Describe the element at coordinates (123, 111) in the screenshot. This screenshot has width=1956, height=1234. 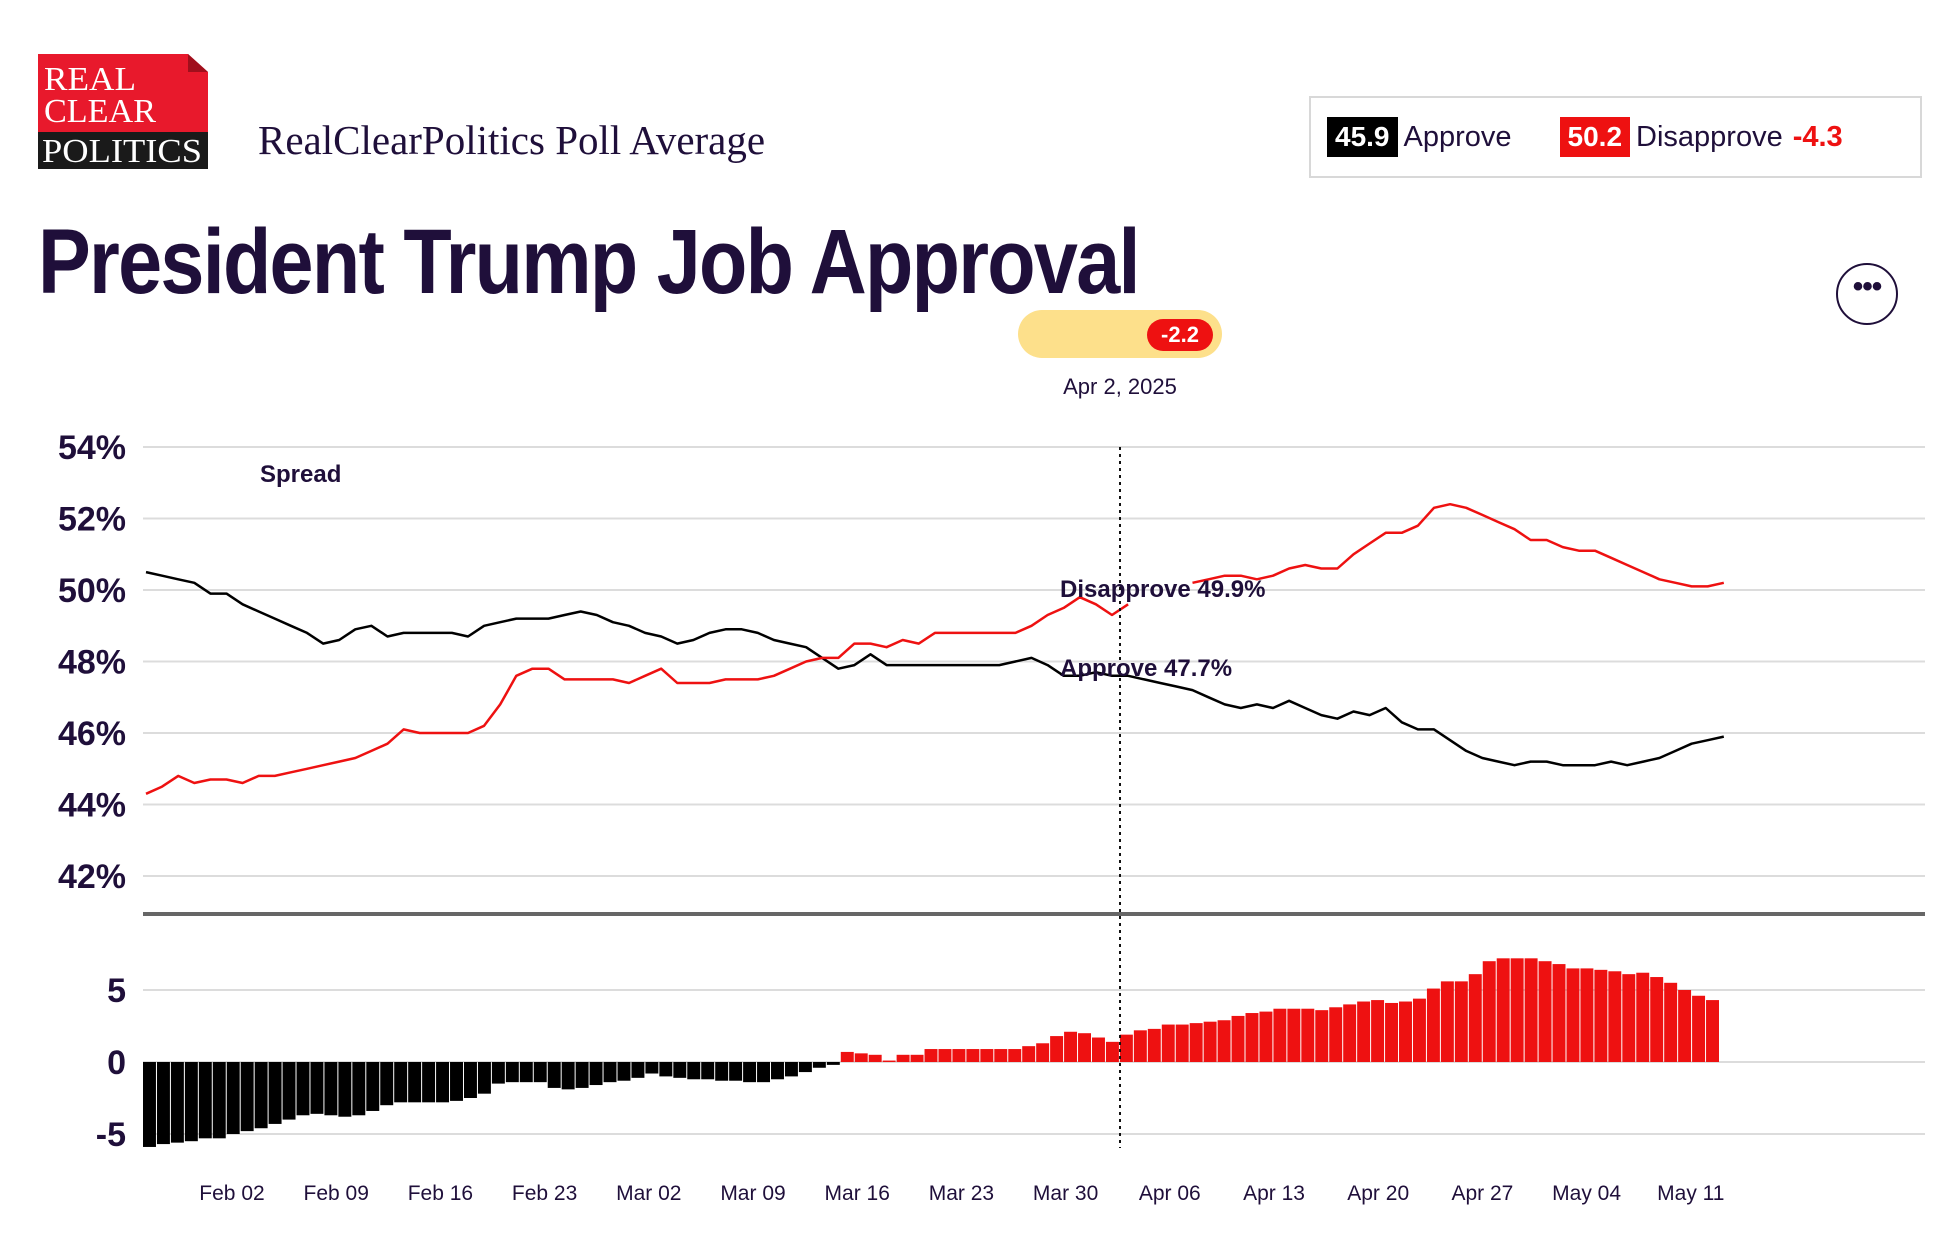
I see `rcp-logo: REAL CLEAR POLITICS` at that location.